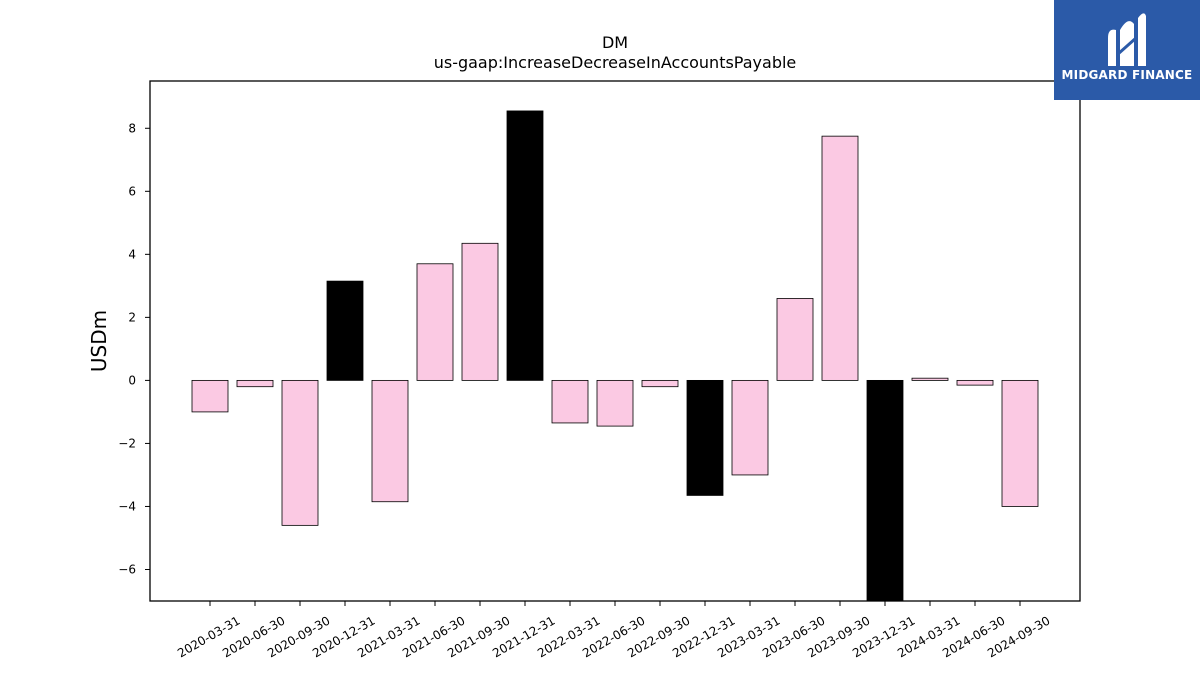 This screenshot has width=1200, height=675. I want to click on midgard-logo-icon, so click(1127, 39).